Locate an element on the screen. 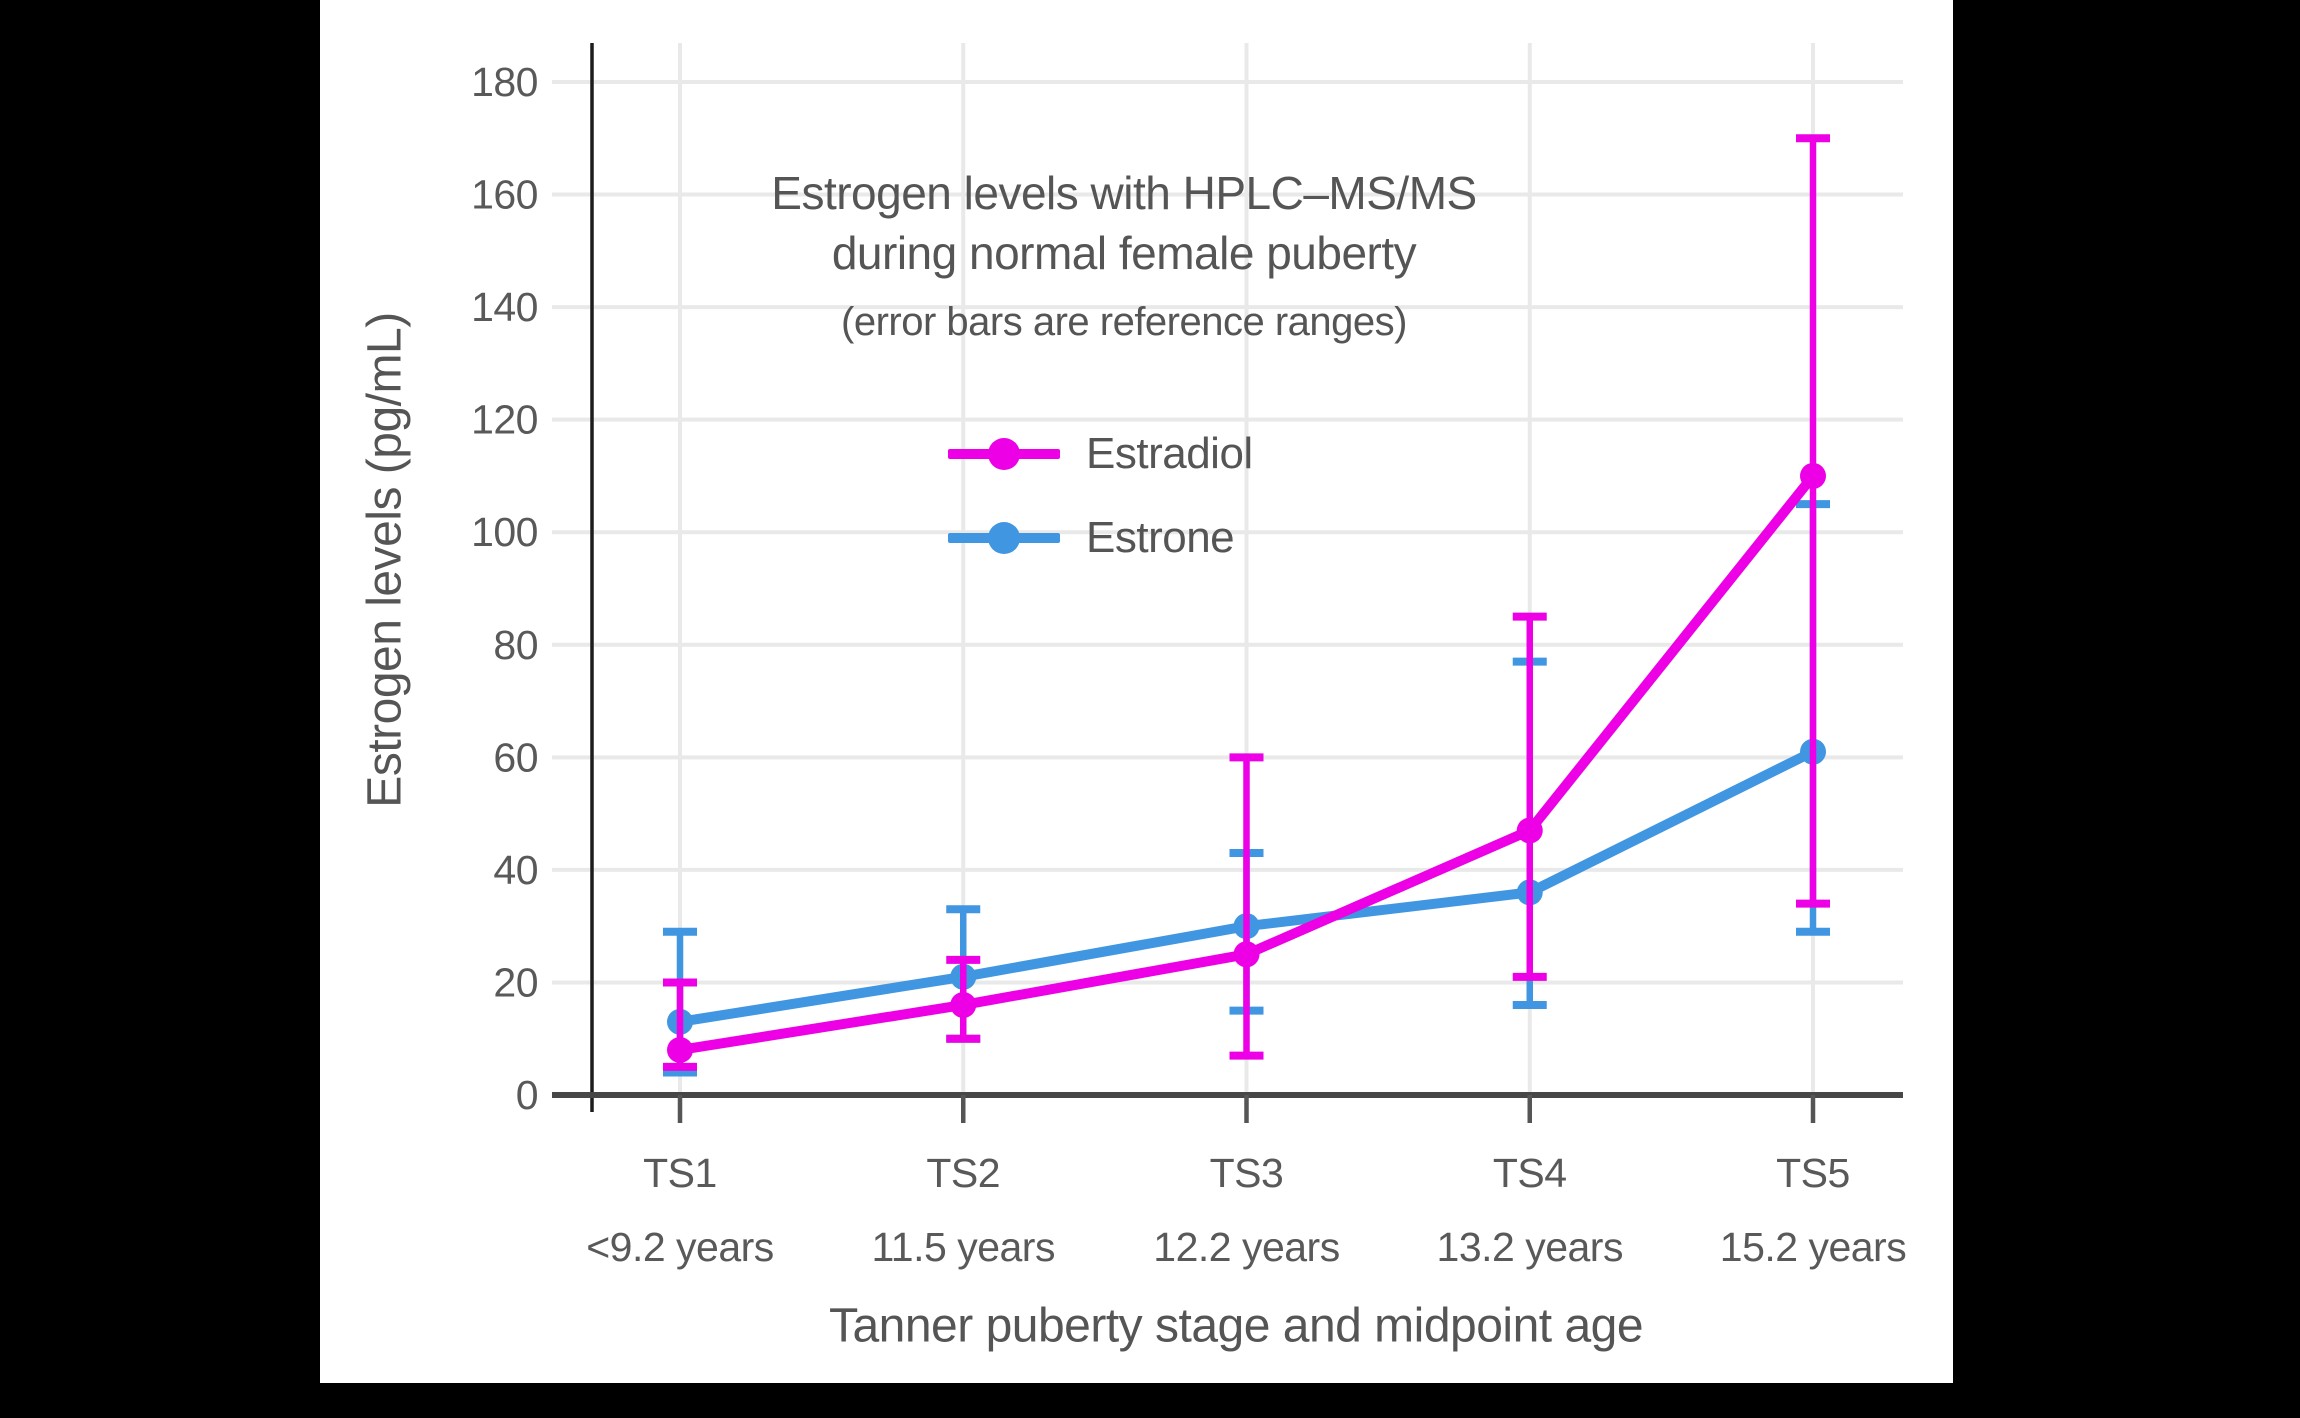  legend-label: Estrone is located at coordinates (1160, 537).